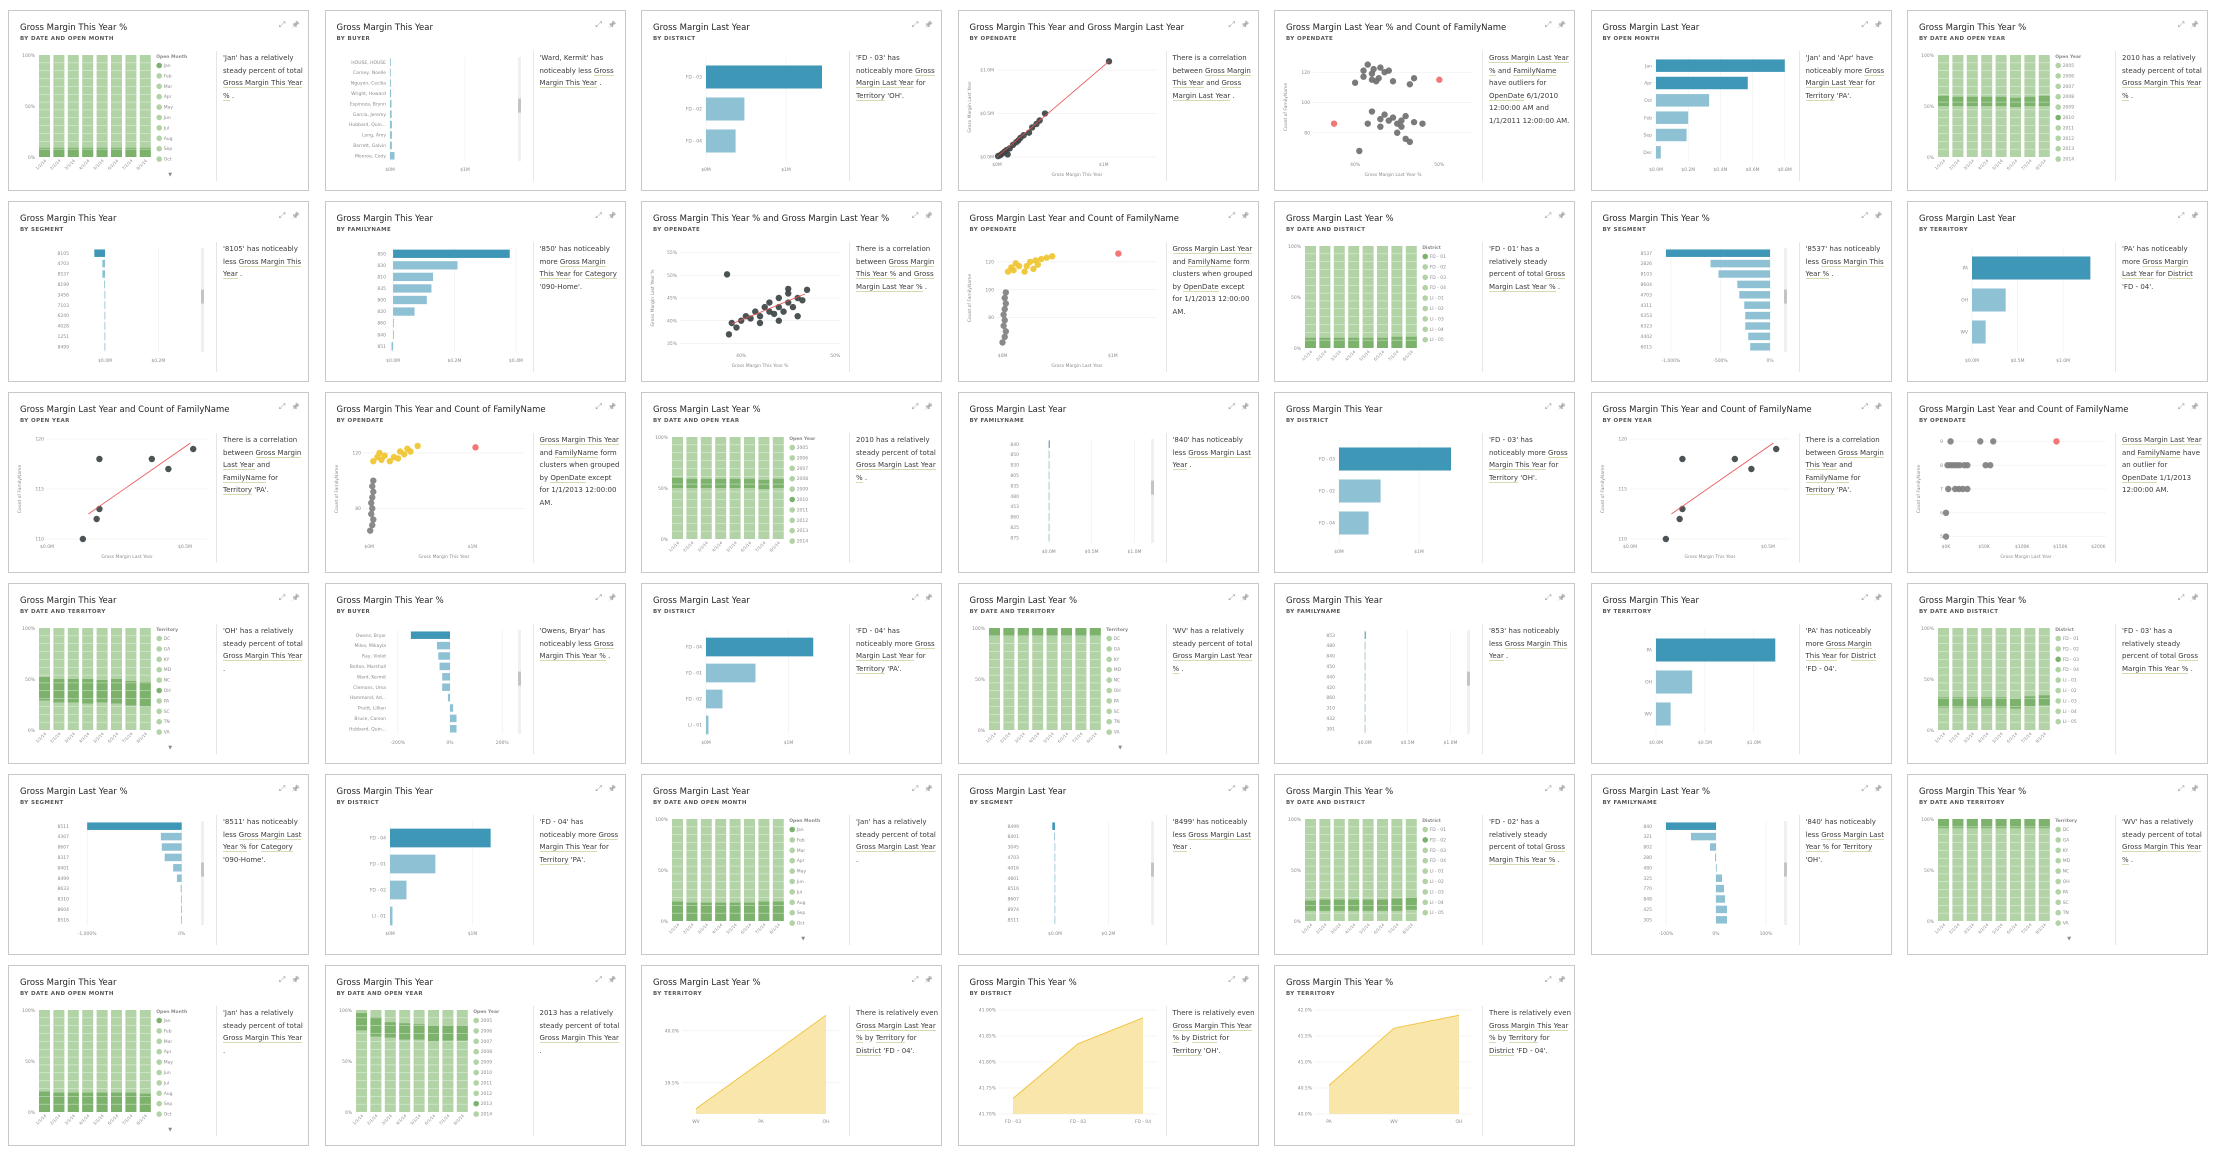  Describe the element at coordinates (1527, 854) in the screenshot. I see `insight-field-link: Gross Margin This Year %` at that location.